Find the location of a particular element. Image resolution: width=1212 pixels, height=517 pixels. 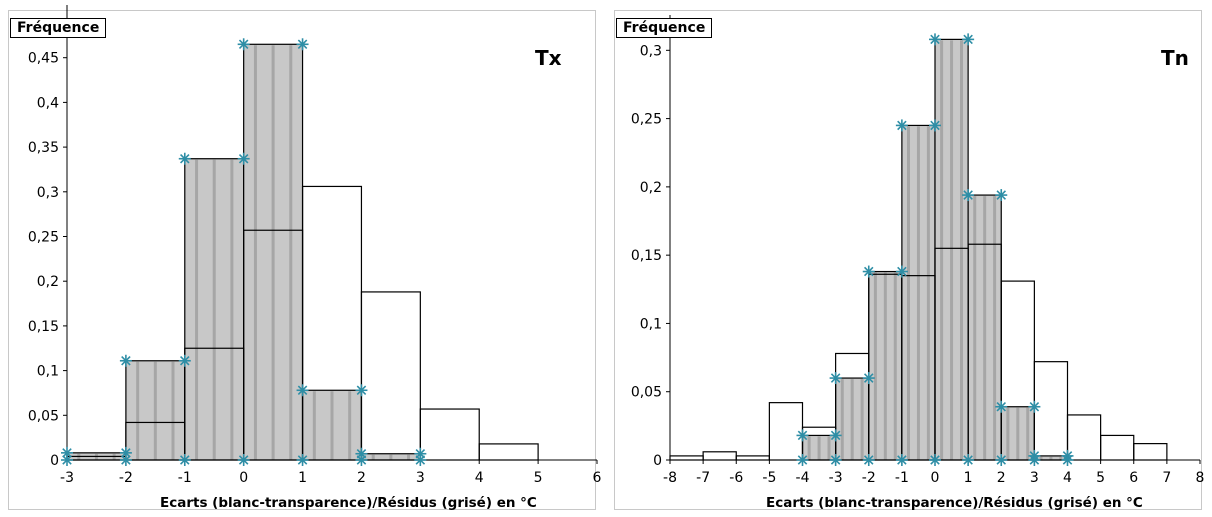

y-tick-label: 0,4 is located at coordinates (48, 103).